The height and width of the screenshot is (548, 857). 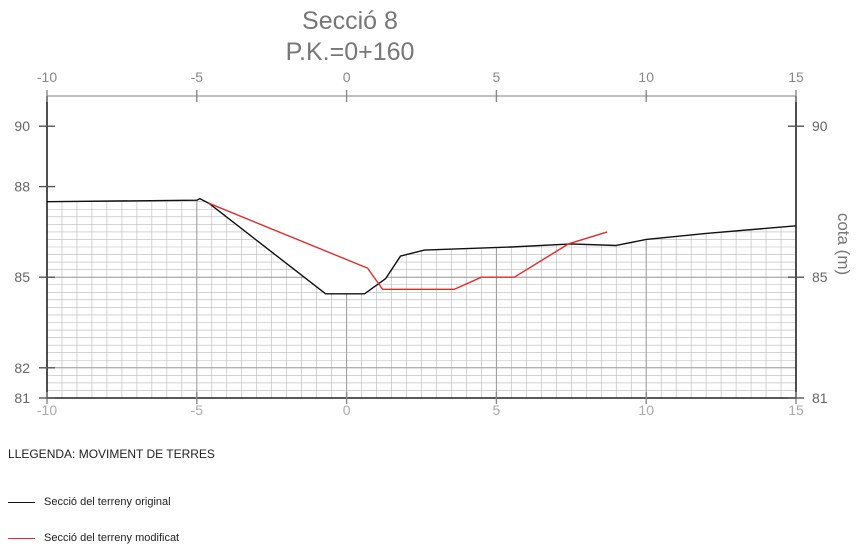 What do you see at coordinates (350, 21) in the screenshot?
I see `chart-title: Secció 8` at bounding box center [350, 21].